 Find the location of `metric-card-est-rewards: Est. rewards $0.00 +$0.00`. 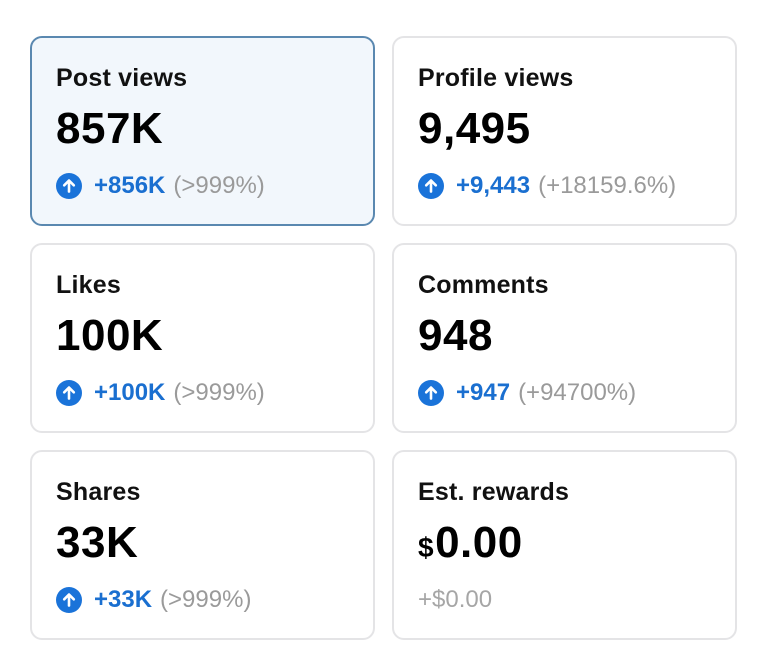

metric-card-est-rewards: Est. rewards $0.00 +$0.00 is located at coordinates (564, 545).